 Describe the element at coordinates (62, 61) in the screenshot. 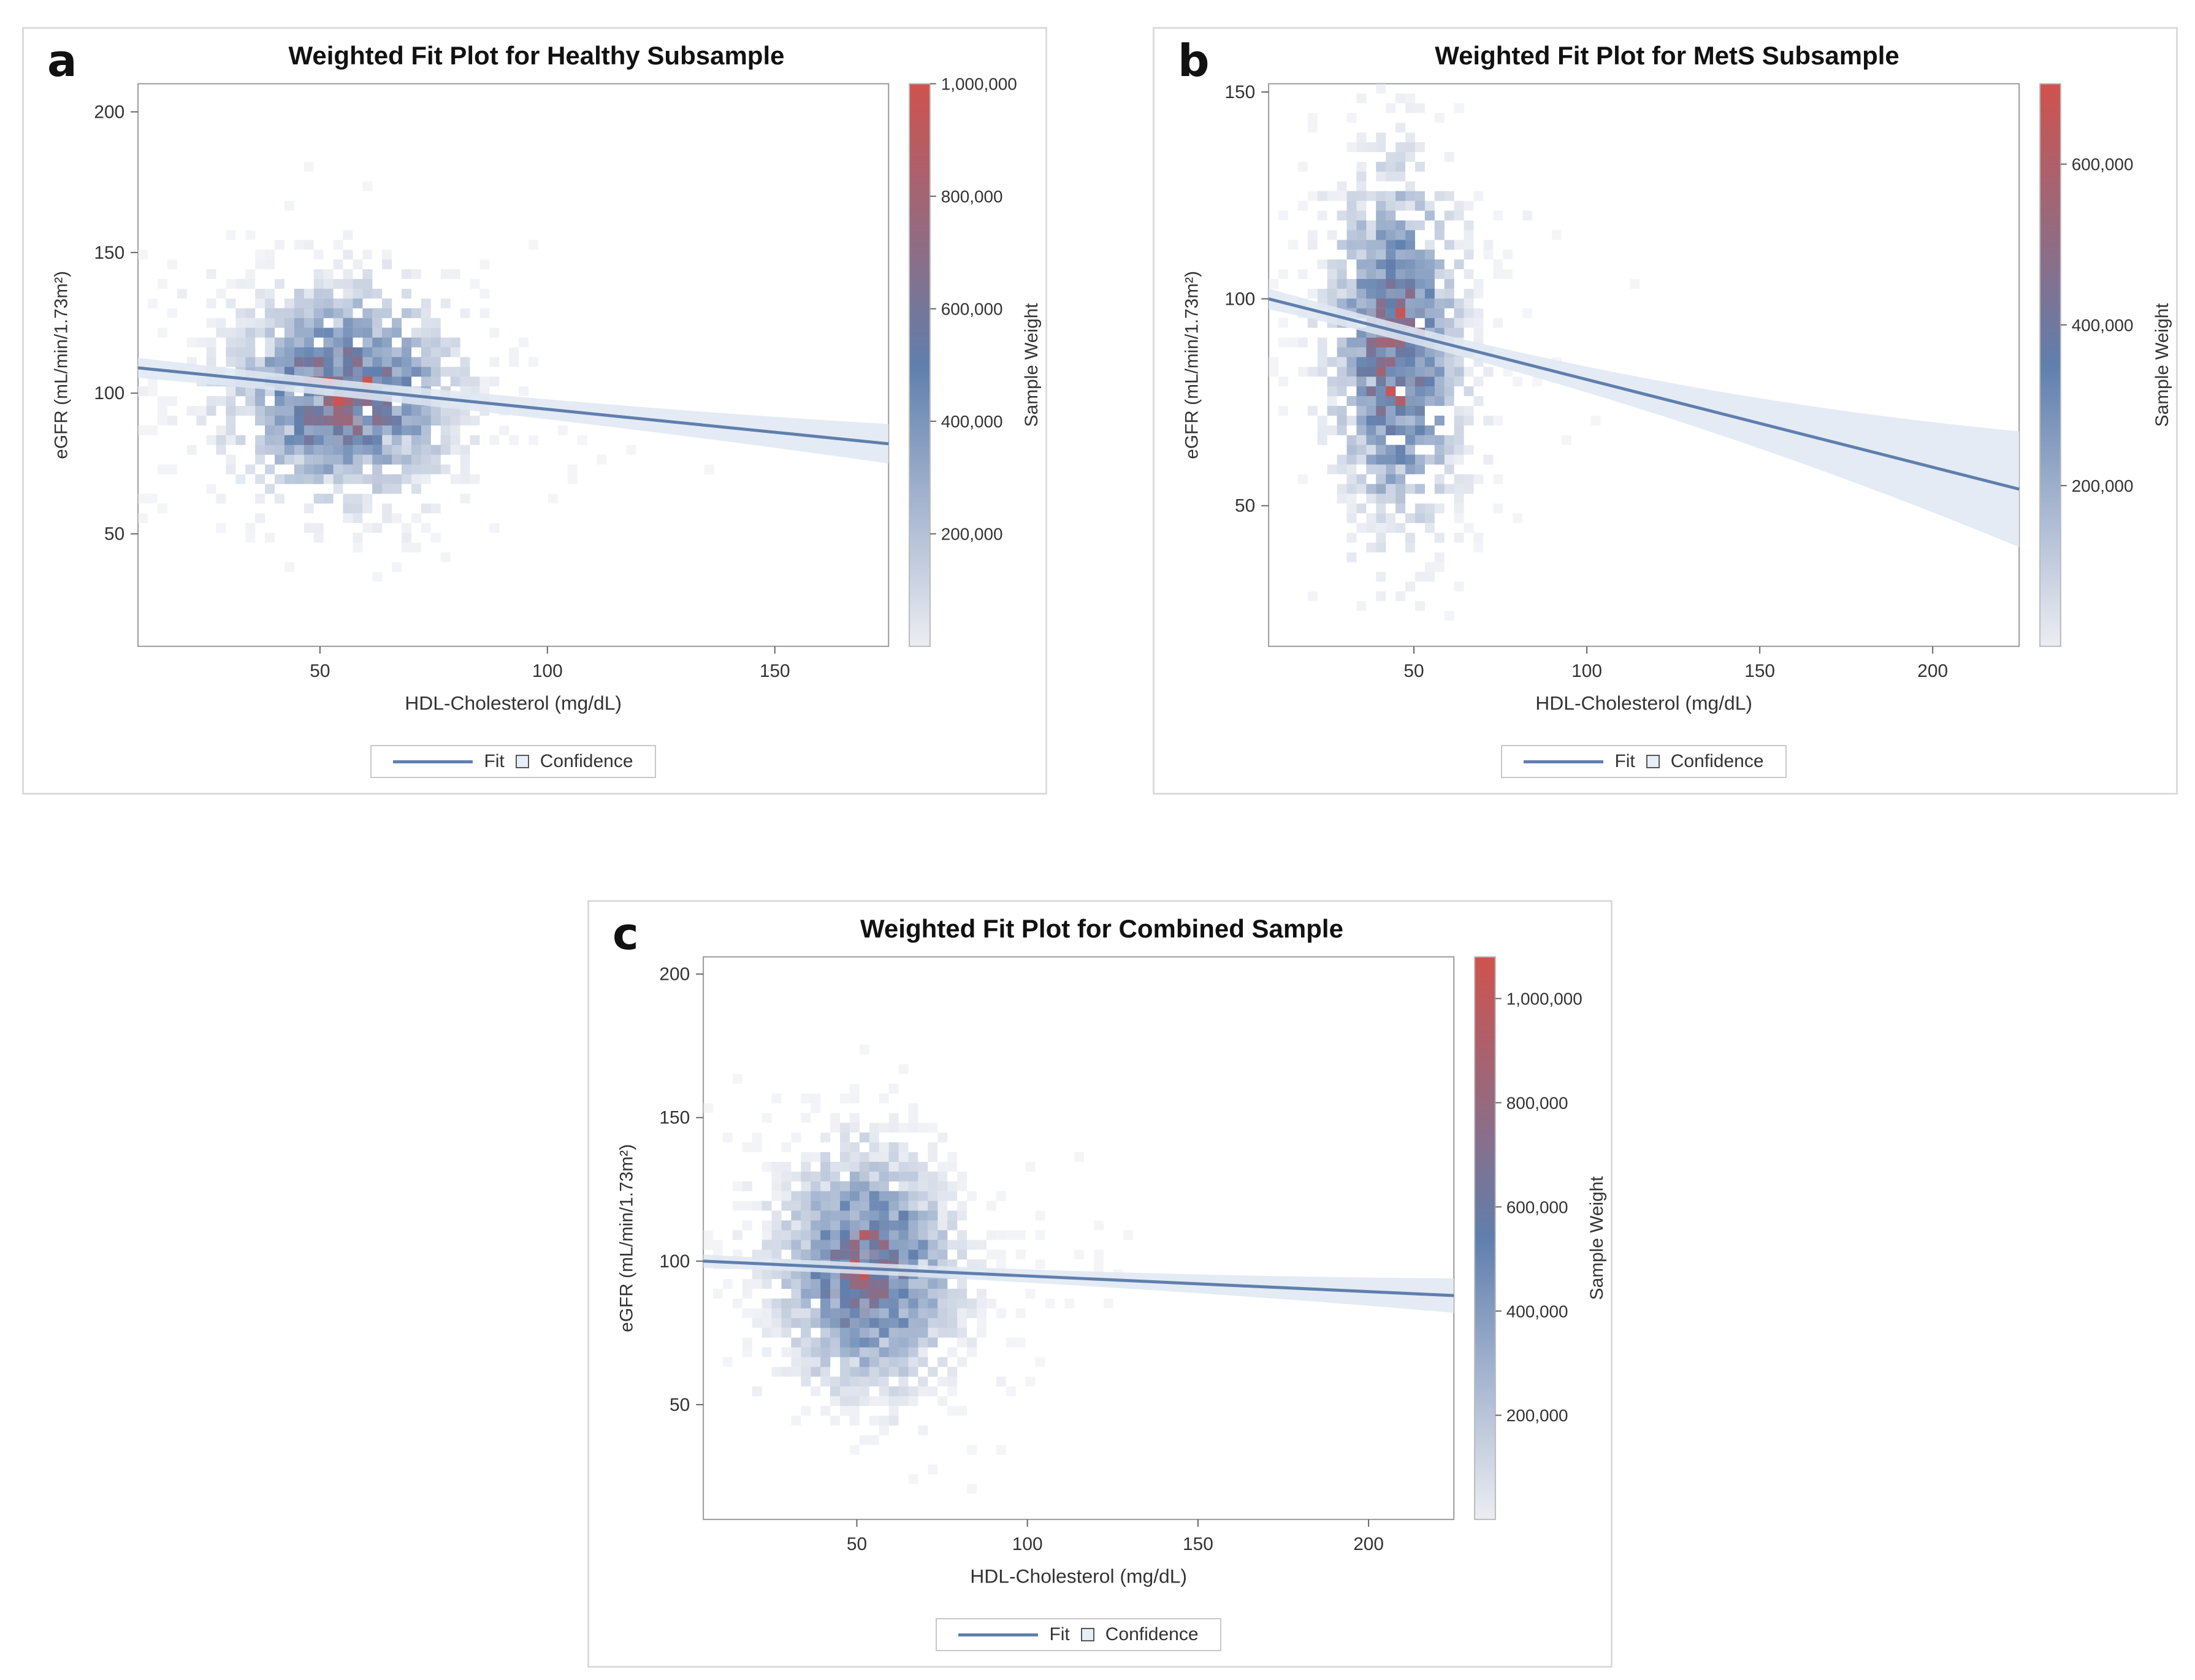

I see `panel-label: a` at that location.